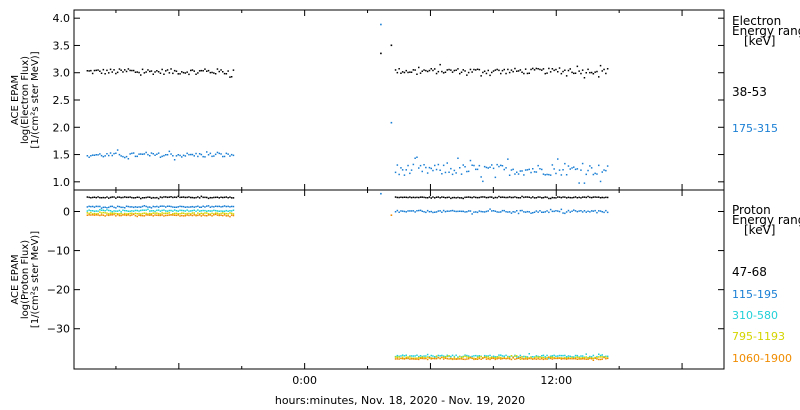  I want to click on electron-legend-title: [keV], so click(759, 41).